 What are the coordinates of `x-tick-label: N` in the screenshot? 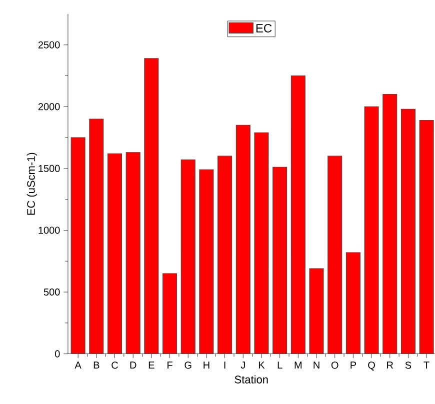 It's located at (317, 365).